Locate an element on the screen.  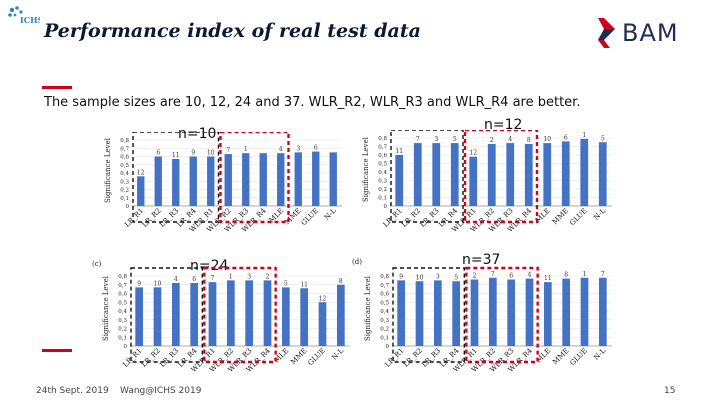
x-tick-label: LR_R3 is located at coordinates (430, 218).